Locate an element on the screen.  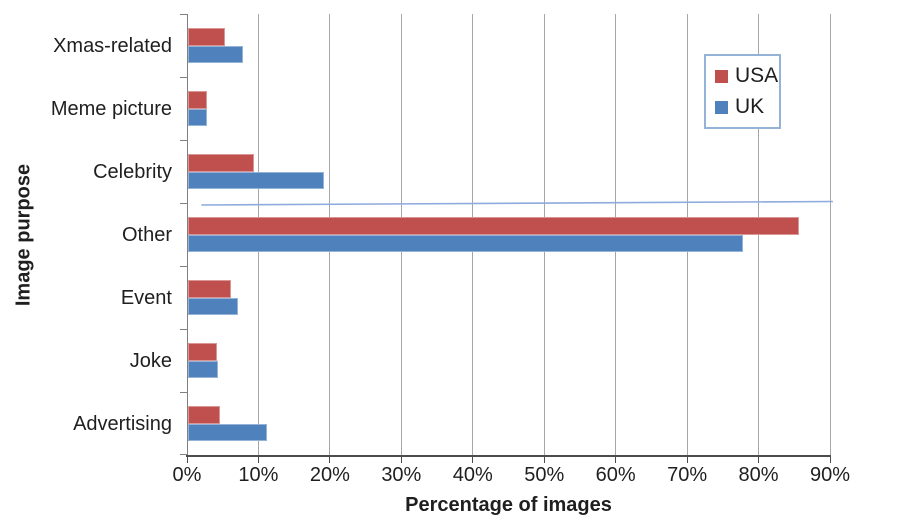
x-tick-label-60pct: 60% is located at coordinates (615, 475).